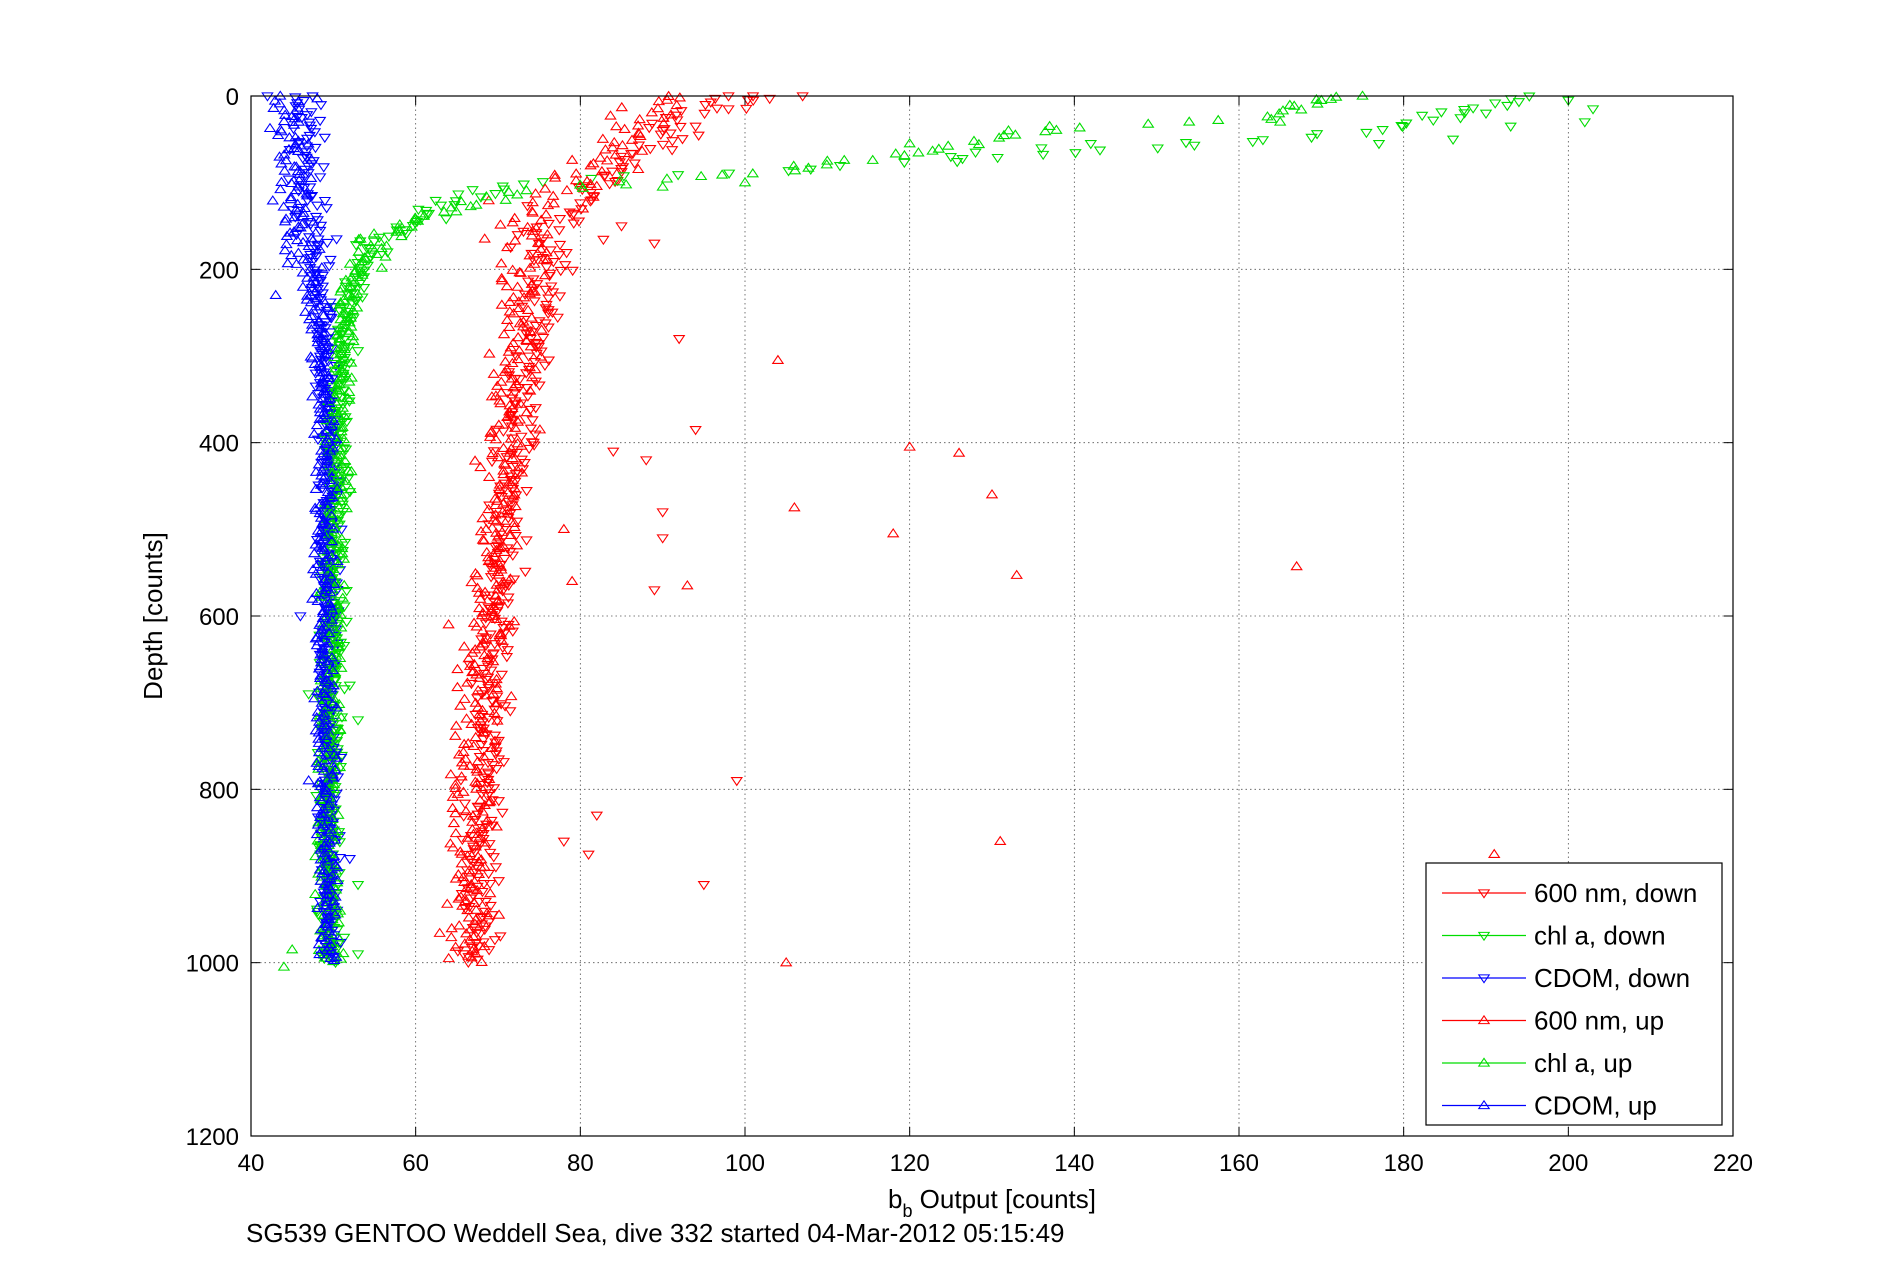 This screenshot has width=1891, height=1262. Describe the element at coordinates (1074, 1163) in the screenshot. I see `x-tick-label: 140` at that location.